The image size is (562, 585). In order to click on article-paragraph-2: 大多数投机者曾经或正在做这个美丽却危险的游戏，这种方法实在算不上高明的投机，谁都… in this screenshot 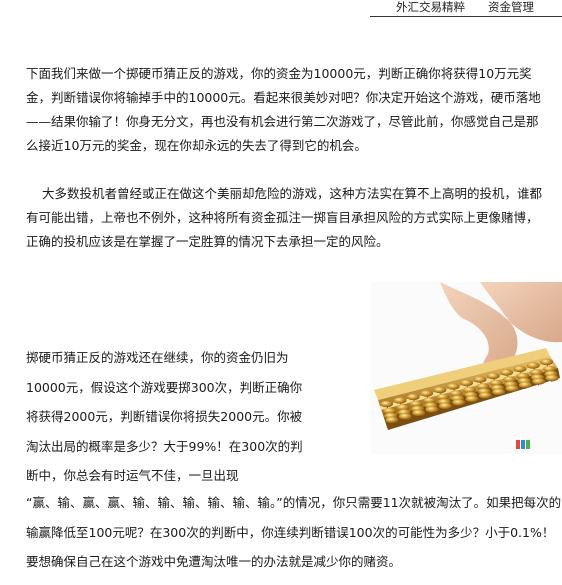, I will do `click(284, 217)`.